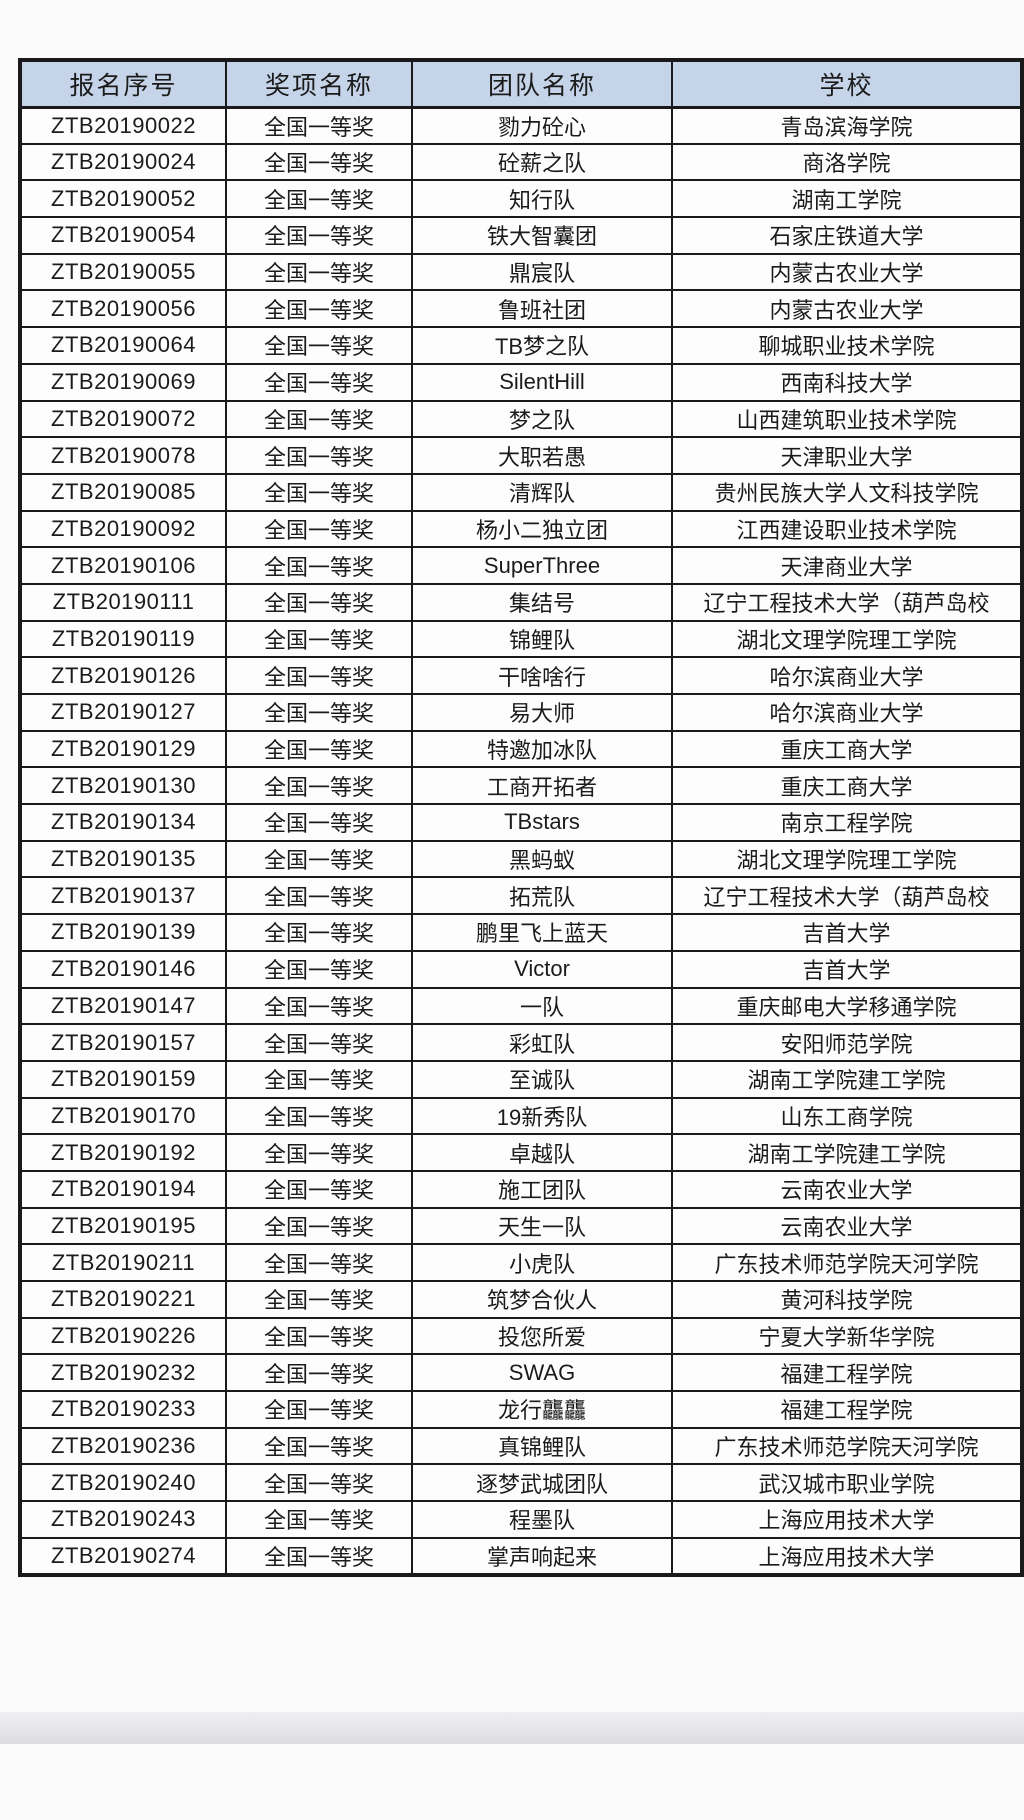 The height and width of the screenshot is (1820, 1024). I want to click on cell-registration-id: ZTB20190240, so click(123, 1483).